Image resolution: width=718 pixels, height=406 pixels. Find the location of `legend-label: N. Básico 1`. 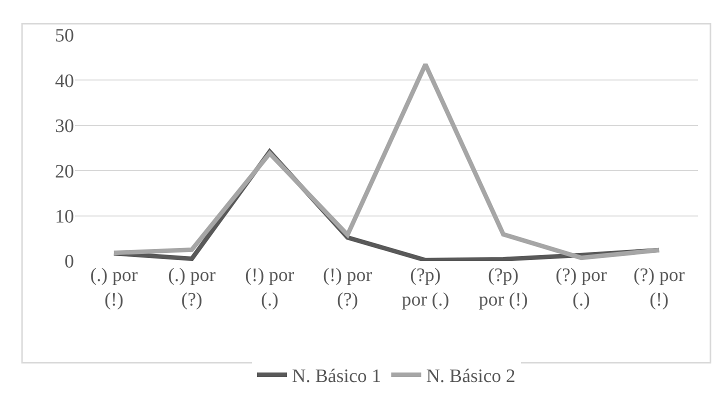

legend-label: N. Básico 1 is located at coordinates (337, 377).